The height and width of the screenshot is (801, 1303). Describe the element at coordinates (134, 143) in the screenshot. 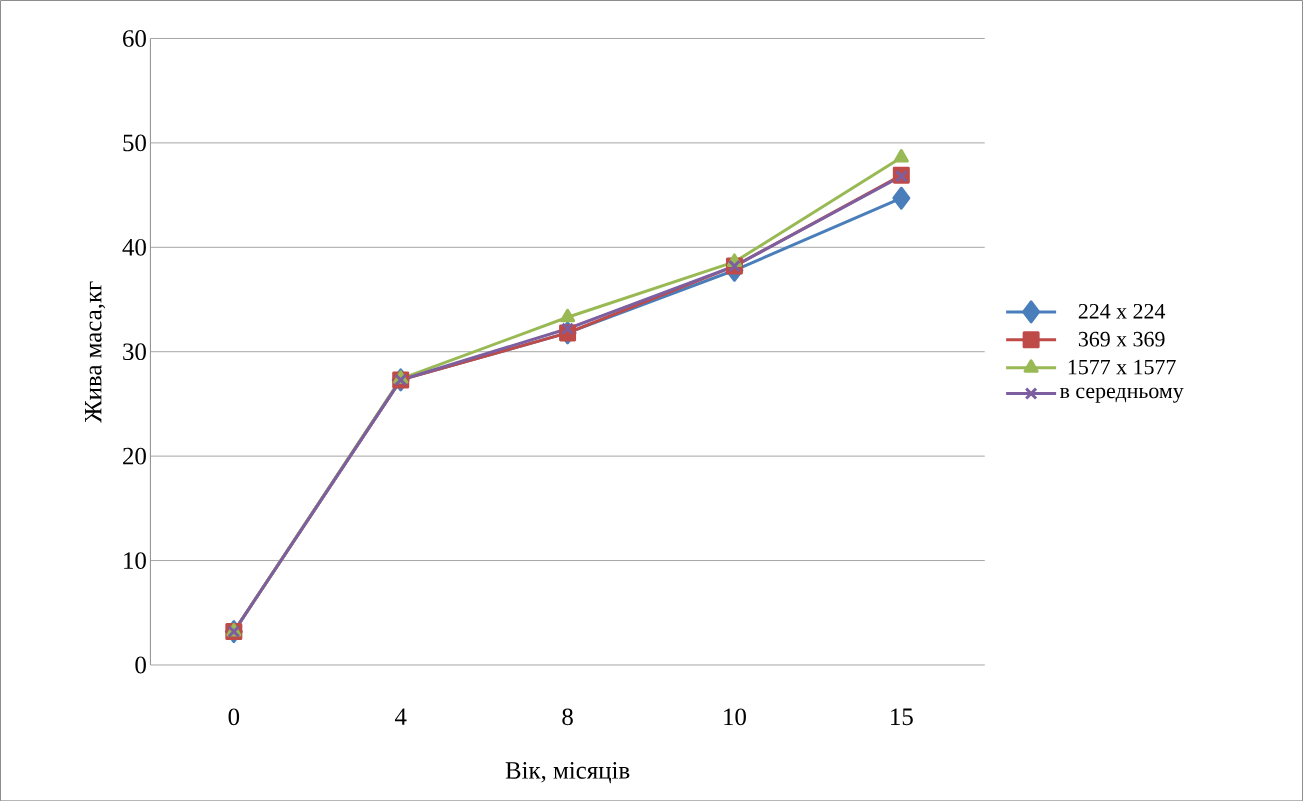

I see `y-tick-label: 50` at that location.